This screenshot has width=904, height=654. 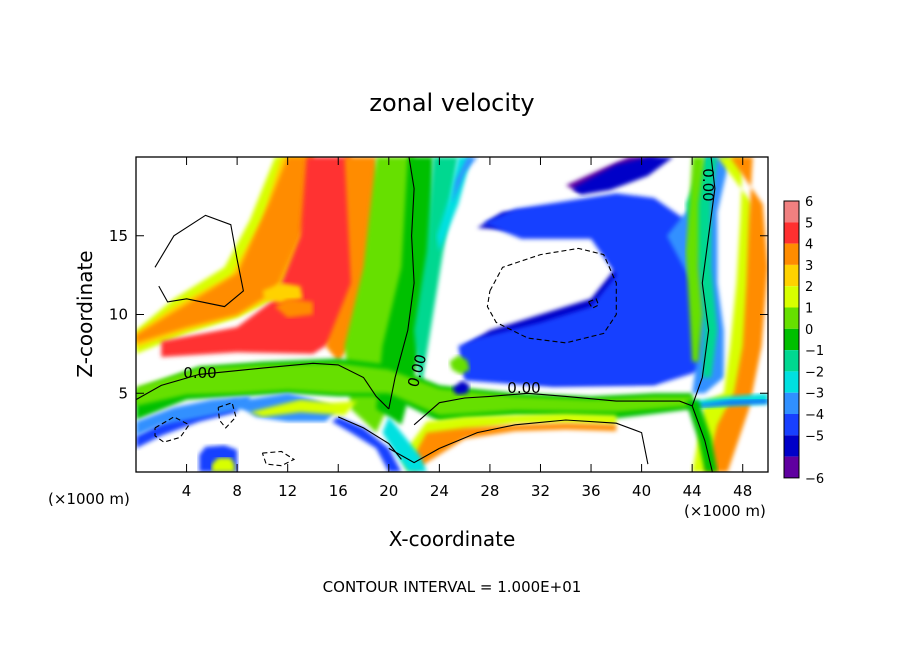 What do you see at coordinates (692, 491) in the screenshot?
I see `x-tick-label-10: 44` at bounding box center [692, 491].